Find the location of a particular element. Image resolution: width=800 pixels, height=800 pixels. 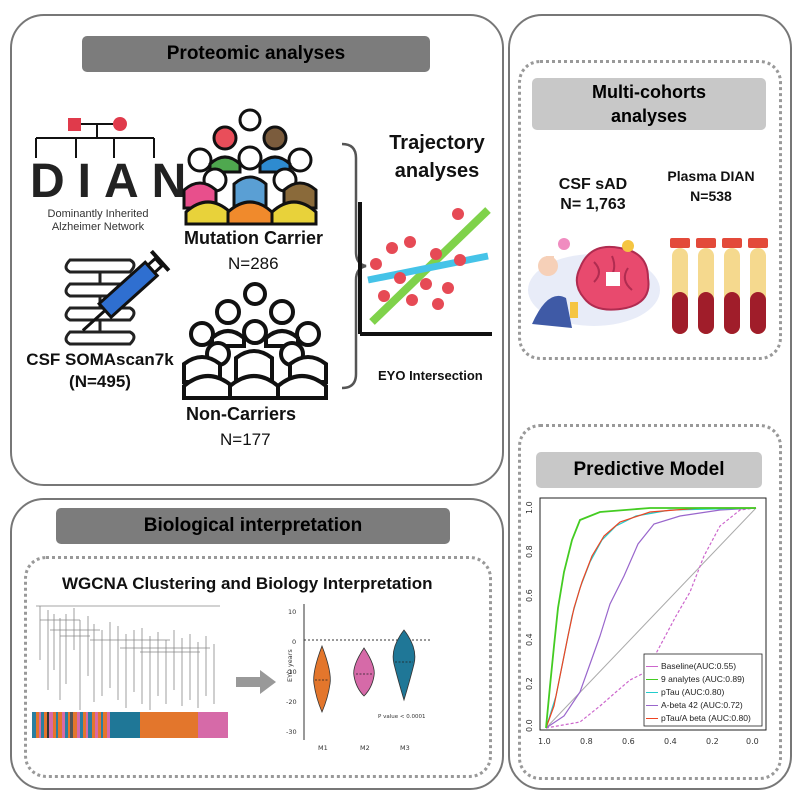

predictive-box is located at coordinates (650, 602).